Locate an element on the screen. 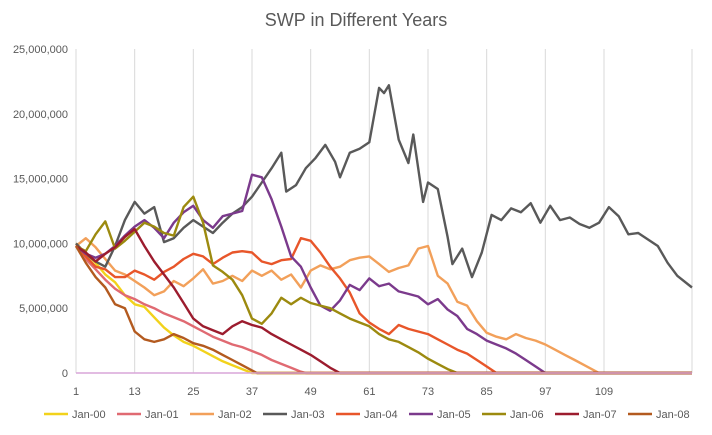 The height and width of the screenshot is (435, 712). x-tick-label-5: 61 is located at coordinates (369, 392).